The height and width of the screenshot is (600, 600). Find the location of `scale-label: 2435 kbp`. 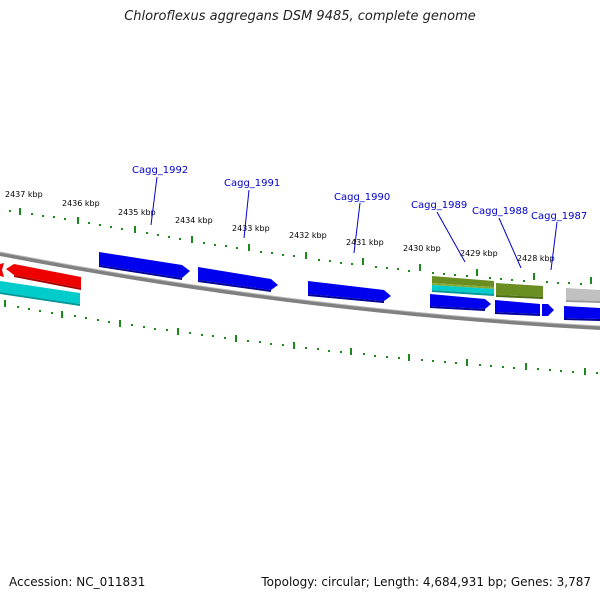

scale-label: 2435 kbp is located at coordinates (137, 212).